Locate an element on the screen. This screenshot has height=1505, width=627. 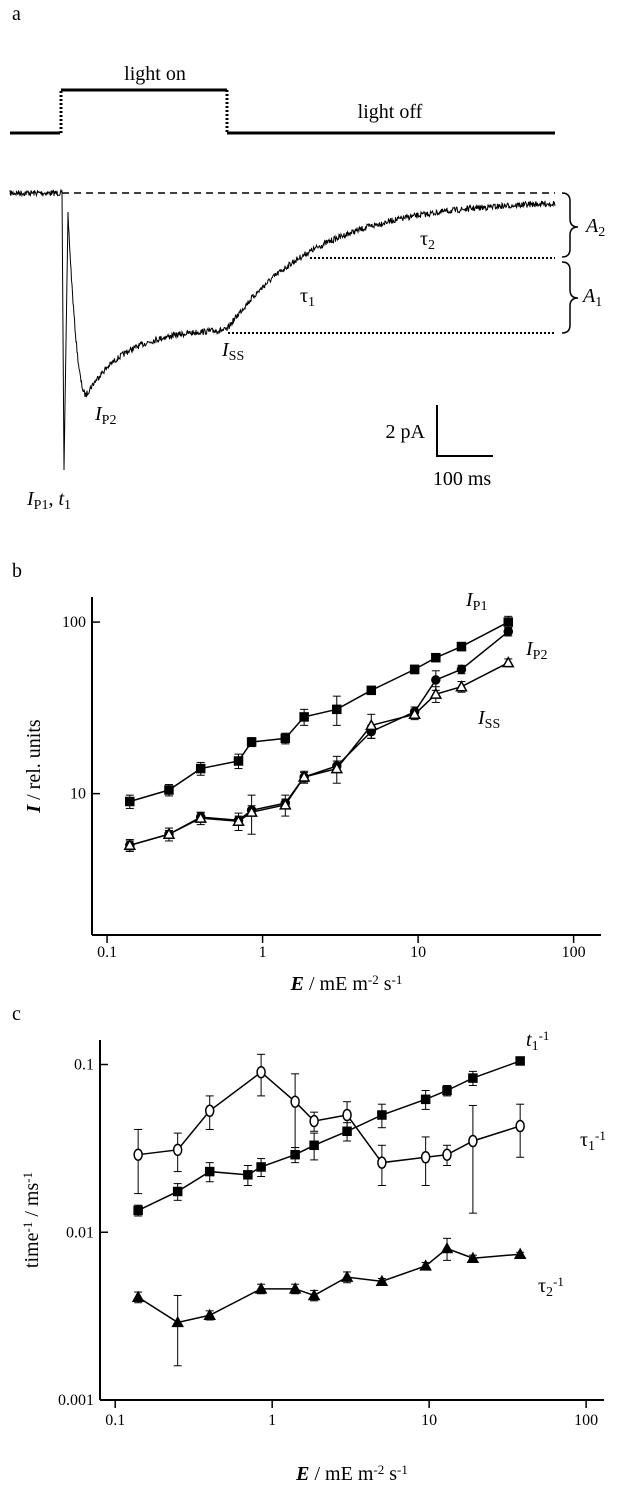
trace-annotation: IP2 is located at coordinates (105, 415).